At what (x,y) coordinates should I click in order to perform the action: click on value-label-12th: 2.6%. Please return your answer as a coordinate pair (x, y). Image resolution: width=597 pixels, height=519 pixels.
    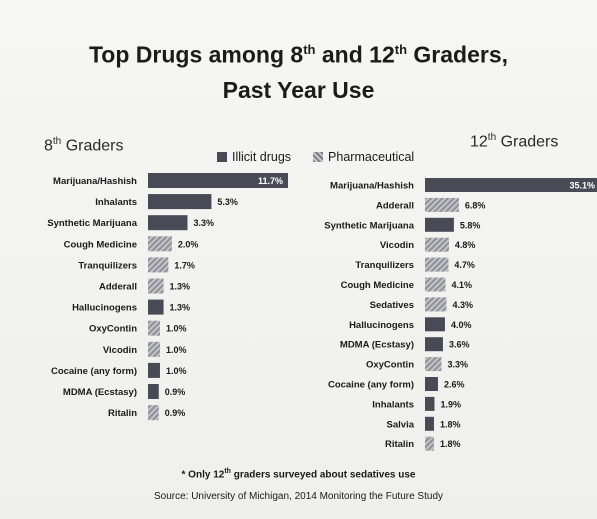
    Looking at the image, I should click on (454, 385).